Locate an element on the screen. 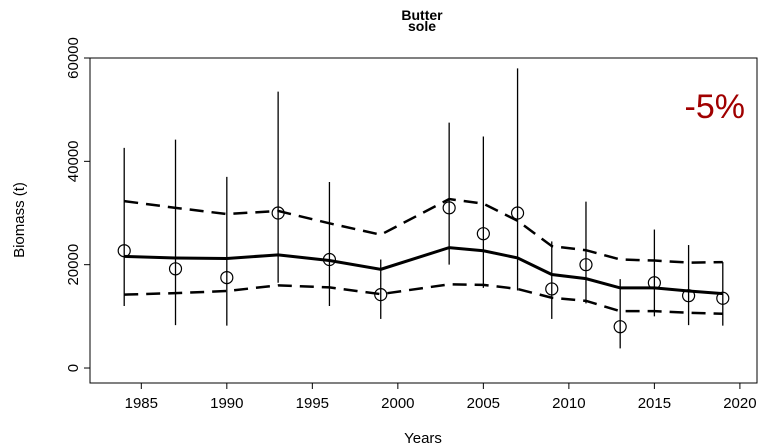  y-tick-label: 20000 is located at coordinates (73, 265).